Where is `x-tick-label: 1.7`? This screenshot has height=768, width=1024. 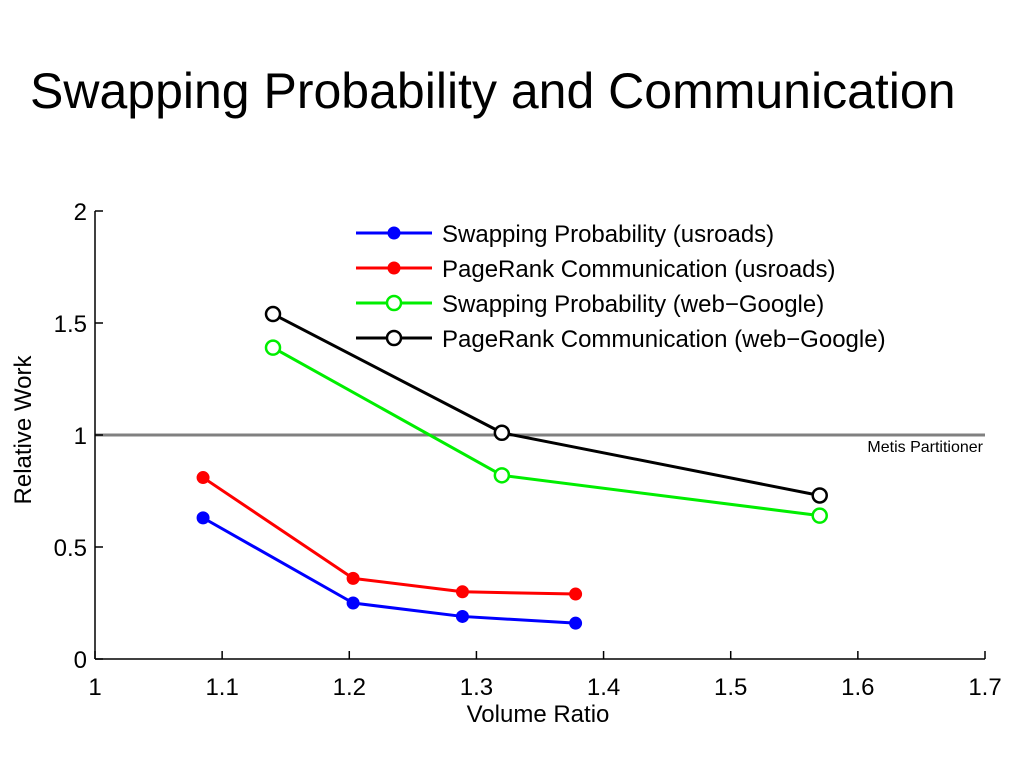
x-tick-label: 1.7 is located at coordinates (984, 687).